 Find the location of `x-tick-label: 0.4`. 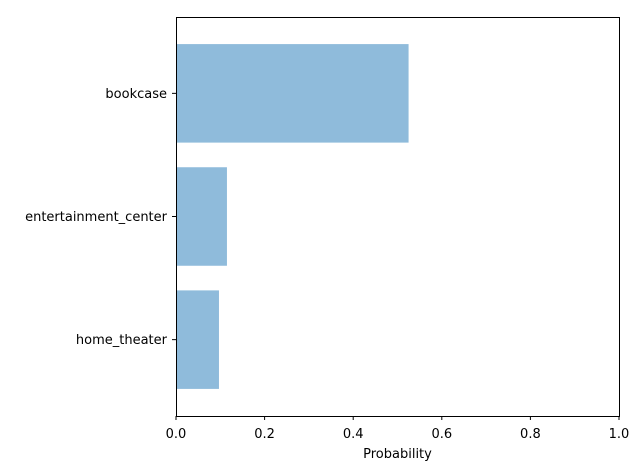

x-tick-label: 0.4 is located at coordinates (353, 434).